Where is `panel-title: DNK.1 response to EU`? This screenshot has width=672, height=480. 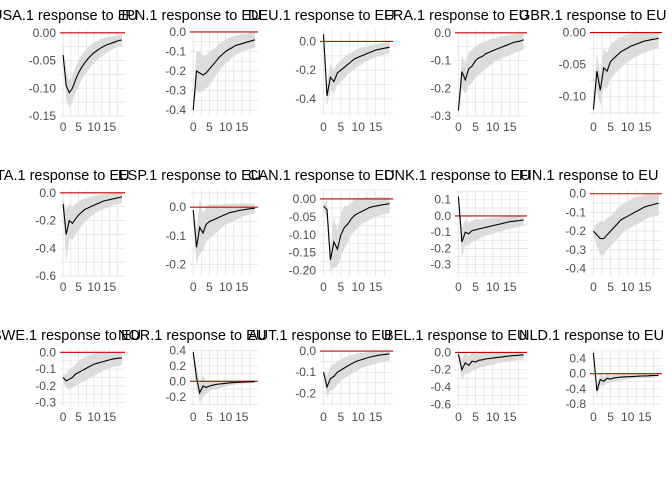 panel-title: DNK.1 response to EU is located at coordinates (457, 176).